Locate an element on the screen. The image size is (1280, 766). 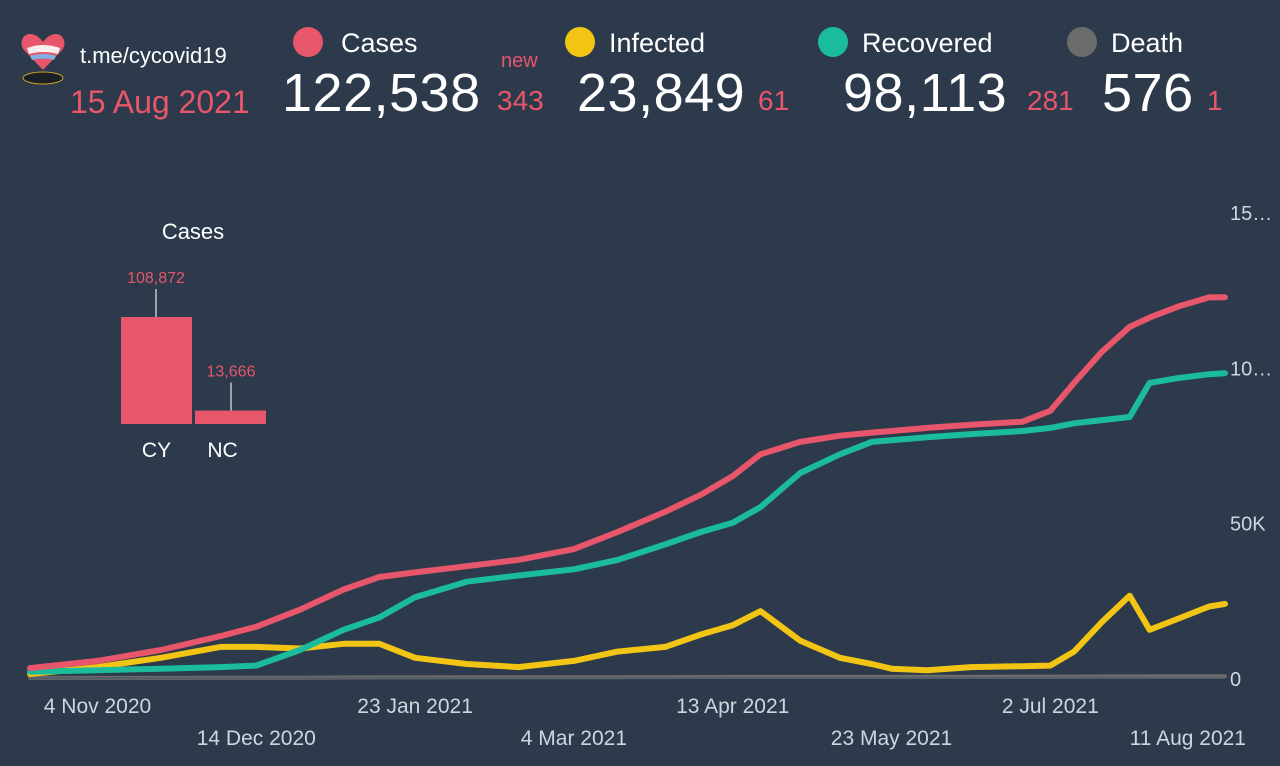
report-date: 15 Aug 2021 is located at coordinates (160, 102).